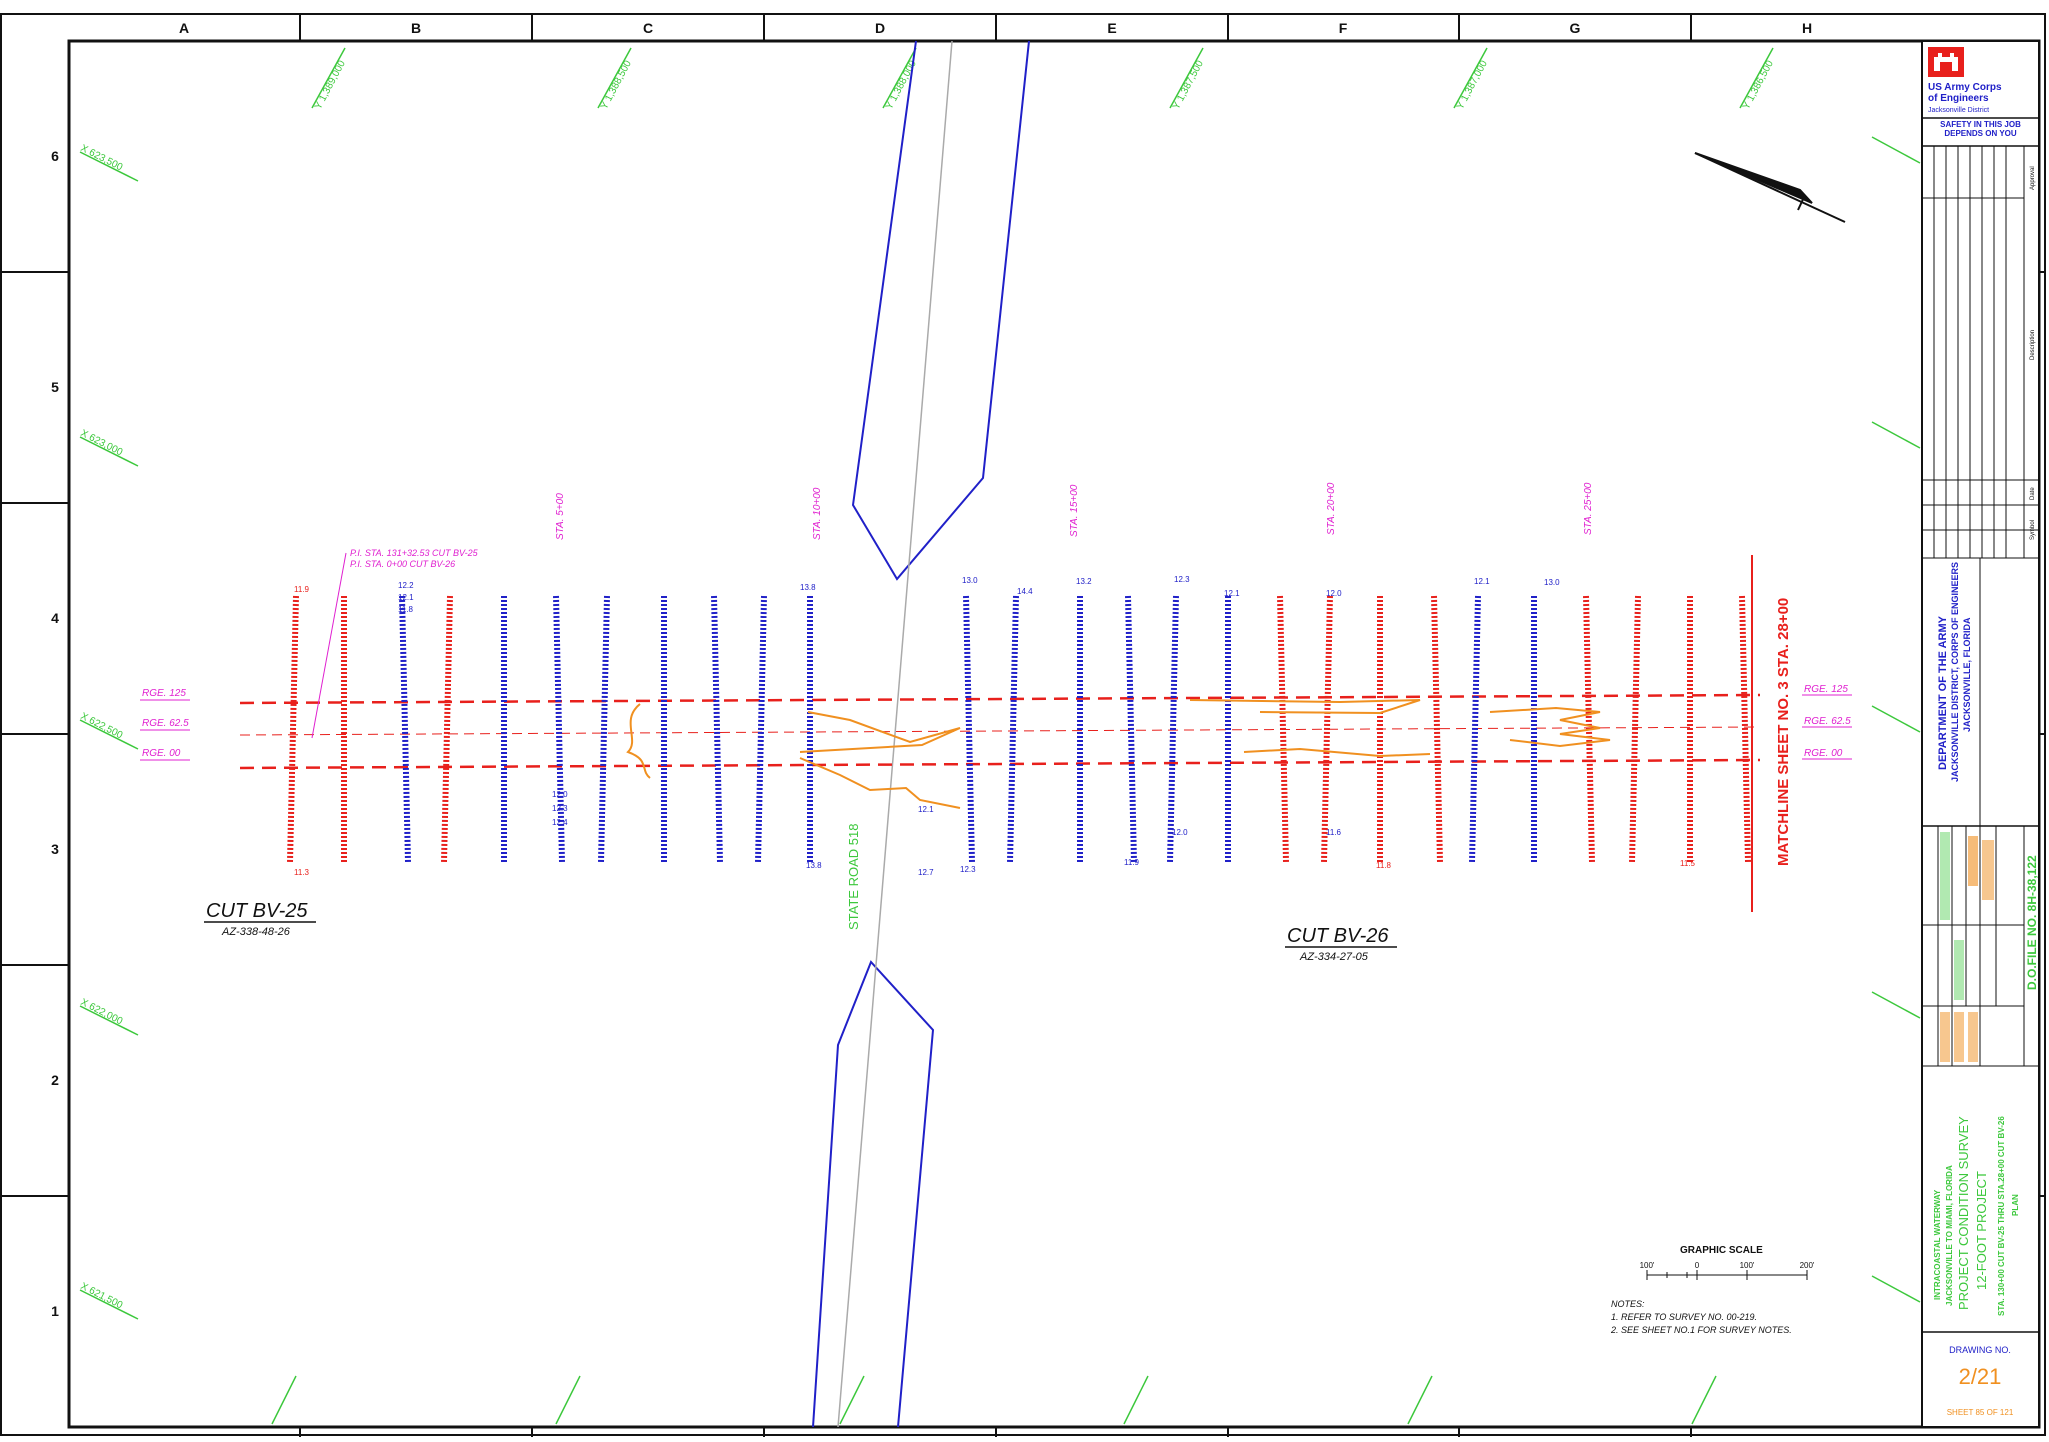 The image size is (2049, 1442). What do you see at coordinates (1111, 28) in the screenshot?
I see `column-label: E` at bounding box center [1111, 28].